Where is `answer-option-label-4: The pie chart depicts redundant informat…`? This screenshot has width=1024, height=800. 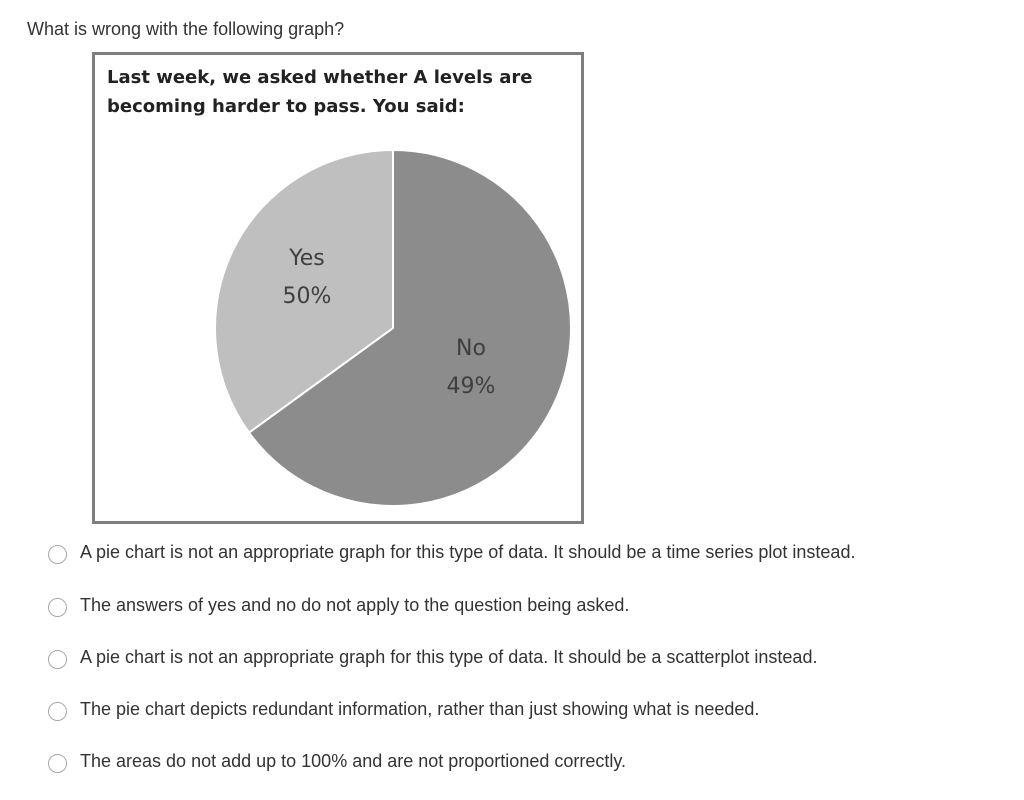 answer-option-label-4: The pie chart depicts redundant informat… is located at coordinates (420, 708).